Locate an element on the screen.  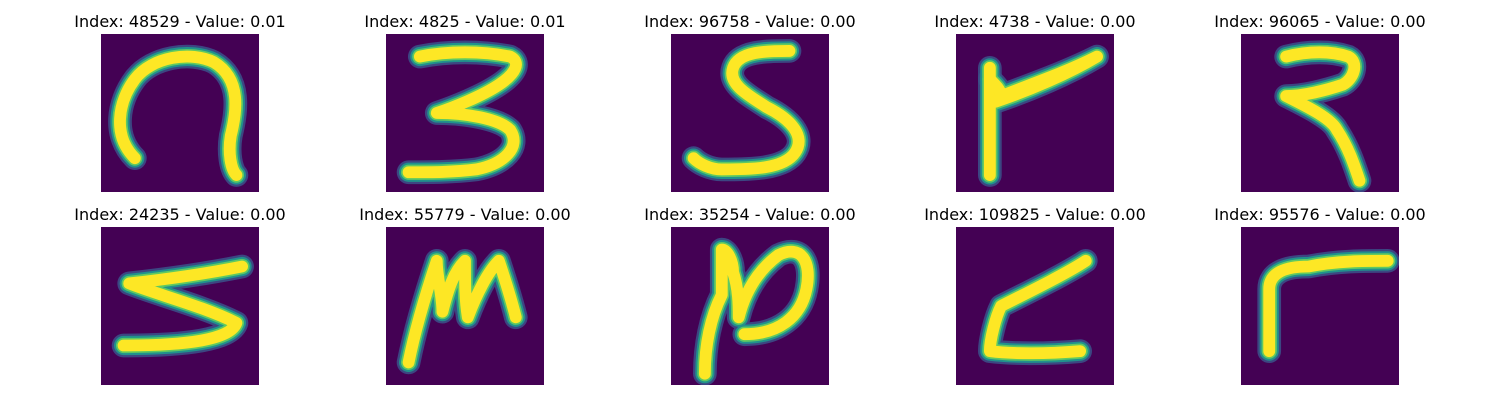
panel-title: Index: 96758 - Value: 0.00 is located at coordinates (750, 21).